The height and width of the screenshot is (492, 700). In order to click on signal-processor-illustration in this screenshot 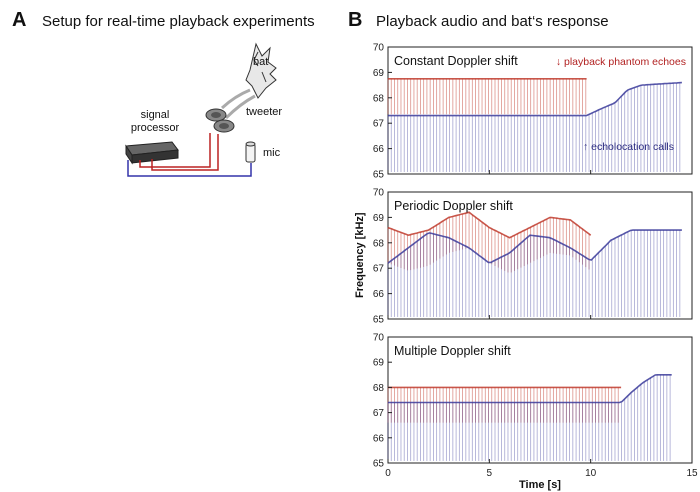, I will do `click(152, 153)`.